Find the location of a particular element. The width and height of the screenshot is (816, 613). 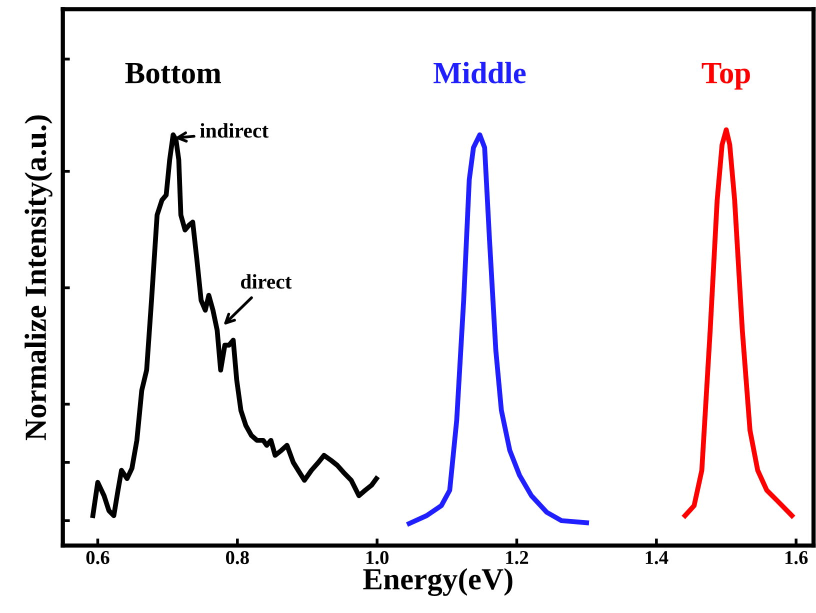

series-label: Top is located at coordinates (726, 76).